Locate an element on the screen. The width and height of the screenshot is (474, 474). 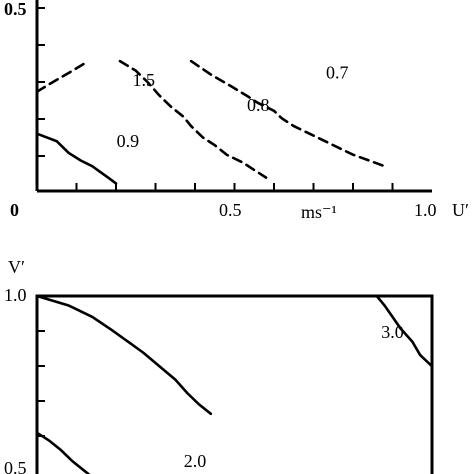
top-contour-0.8 is located at coordinates (193, 119).